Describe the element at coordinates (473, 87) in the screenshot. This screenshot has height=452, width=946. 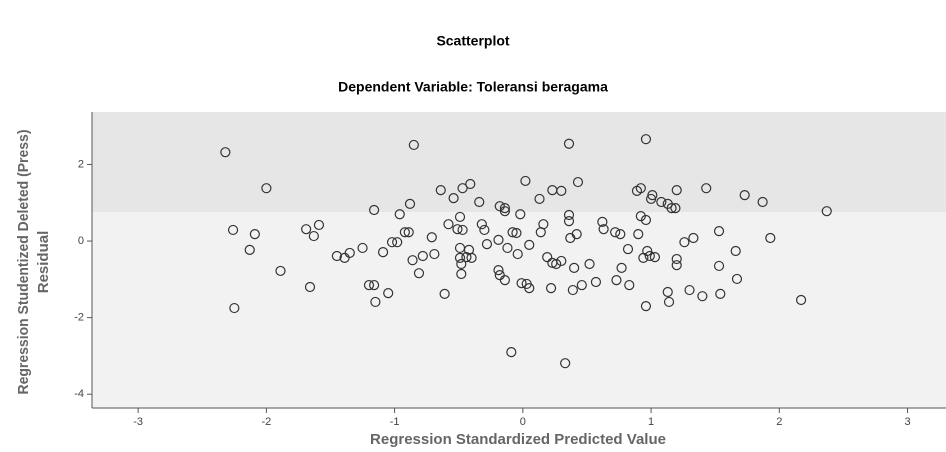
I see `chart-subtitle: Dependent Variable: Toleransi beragama` at that location.